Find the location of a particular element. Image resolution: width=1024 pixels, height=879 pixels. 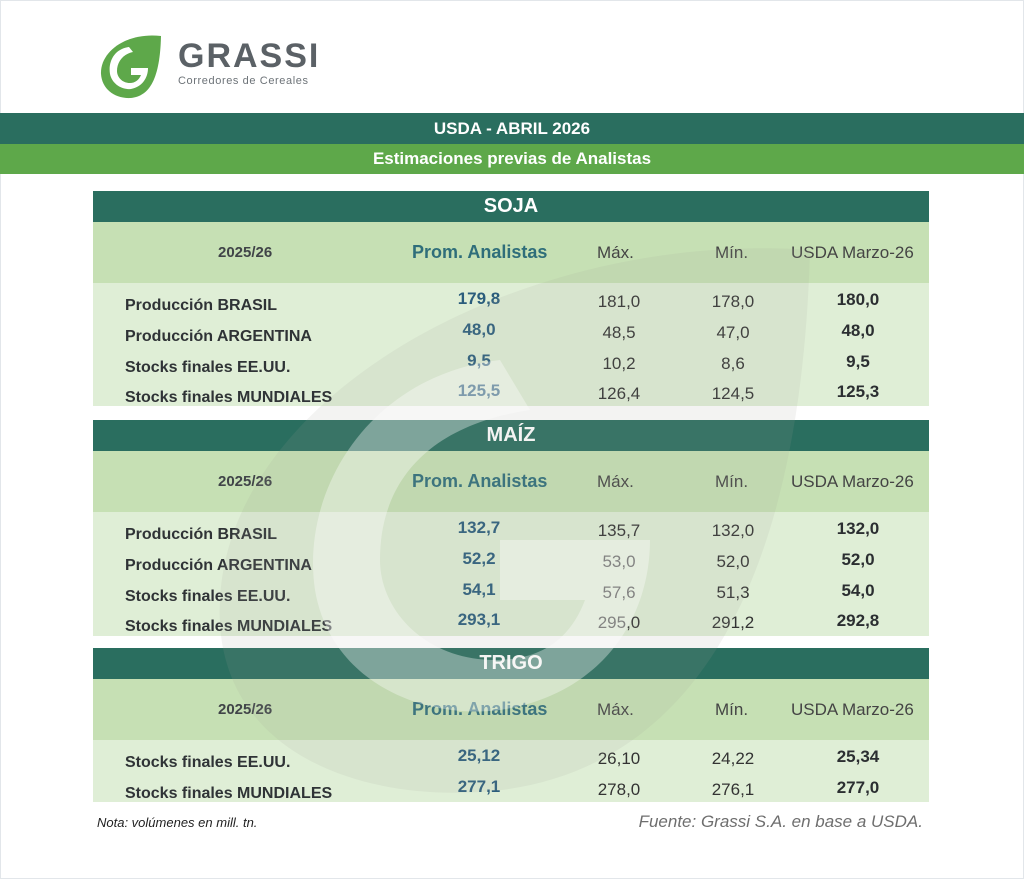

row-usda: 25,34 is located at coordinates (858, 756).